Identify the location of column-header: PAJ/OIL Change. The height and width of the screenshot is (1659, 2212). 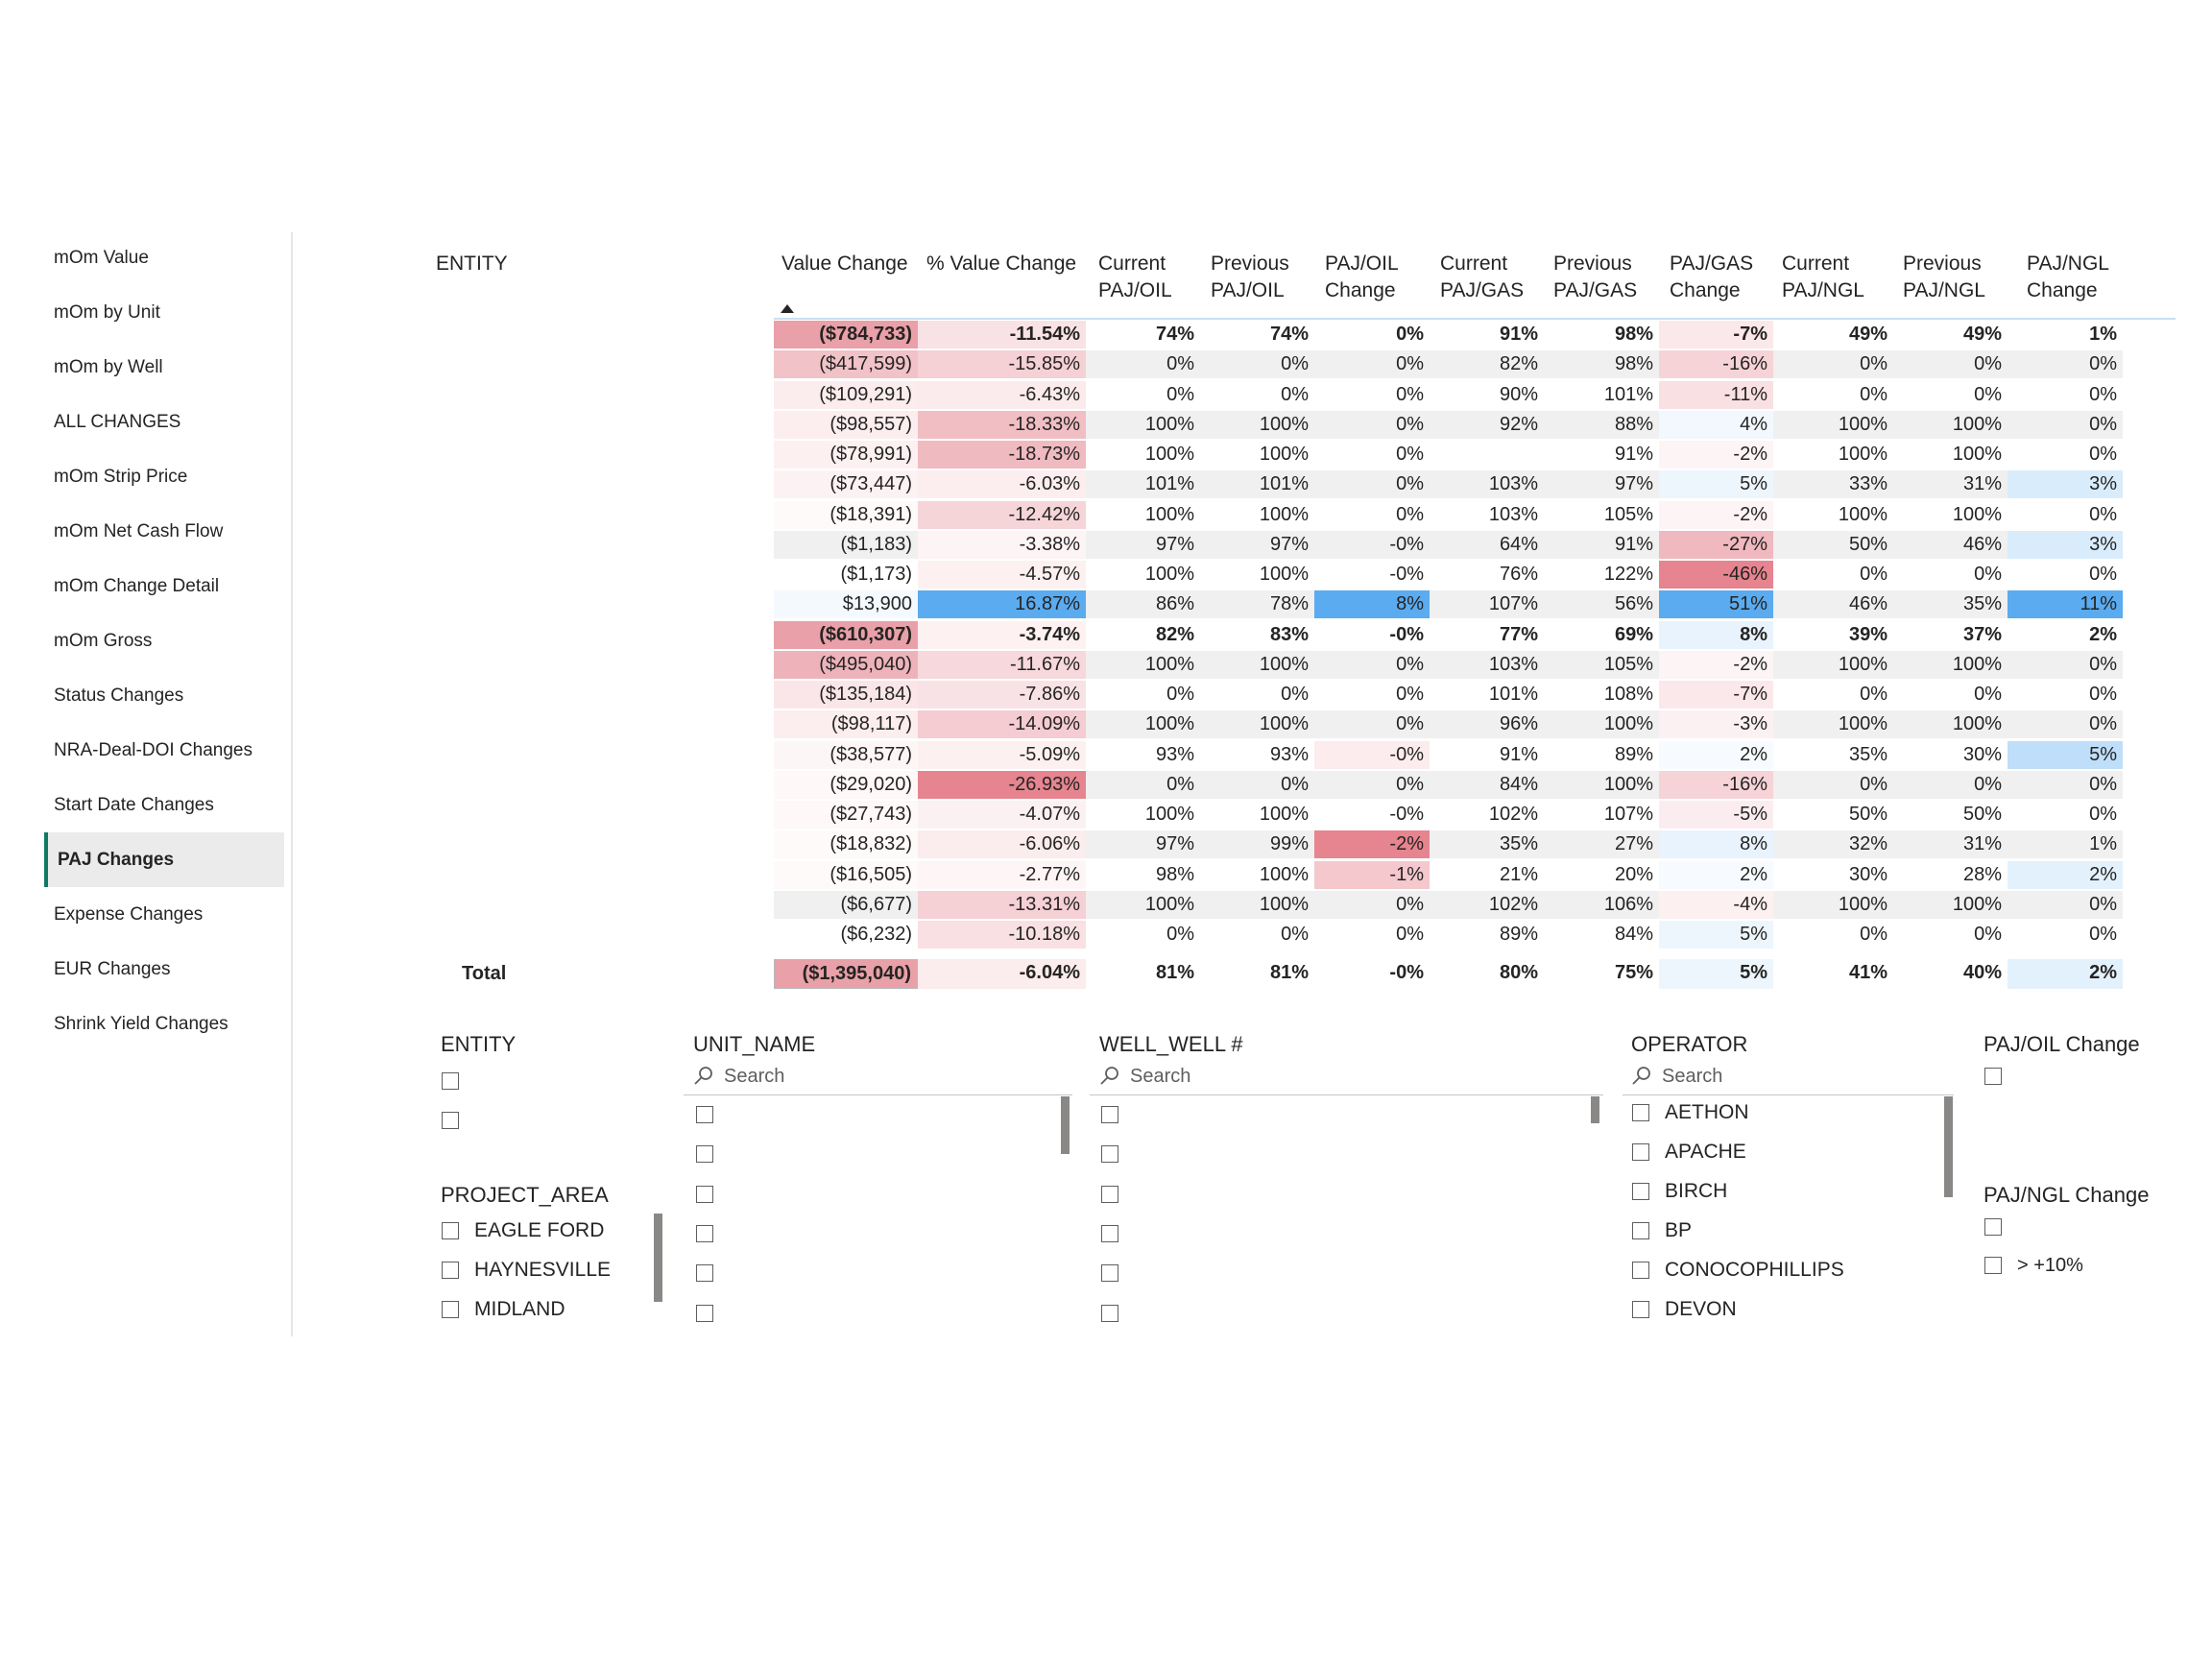
(1362, 278).